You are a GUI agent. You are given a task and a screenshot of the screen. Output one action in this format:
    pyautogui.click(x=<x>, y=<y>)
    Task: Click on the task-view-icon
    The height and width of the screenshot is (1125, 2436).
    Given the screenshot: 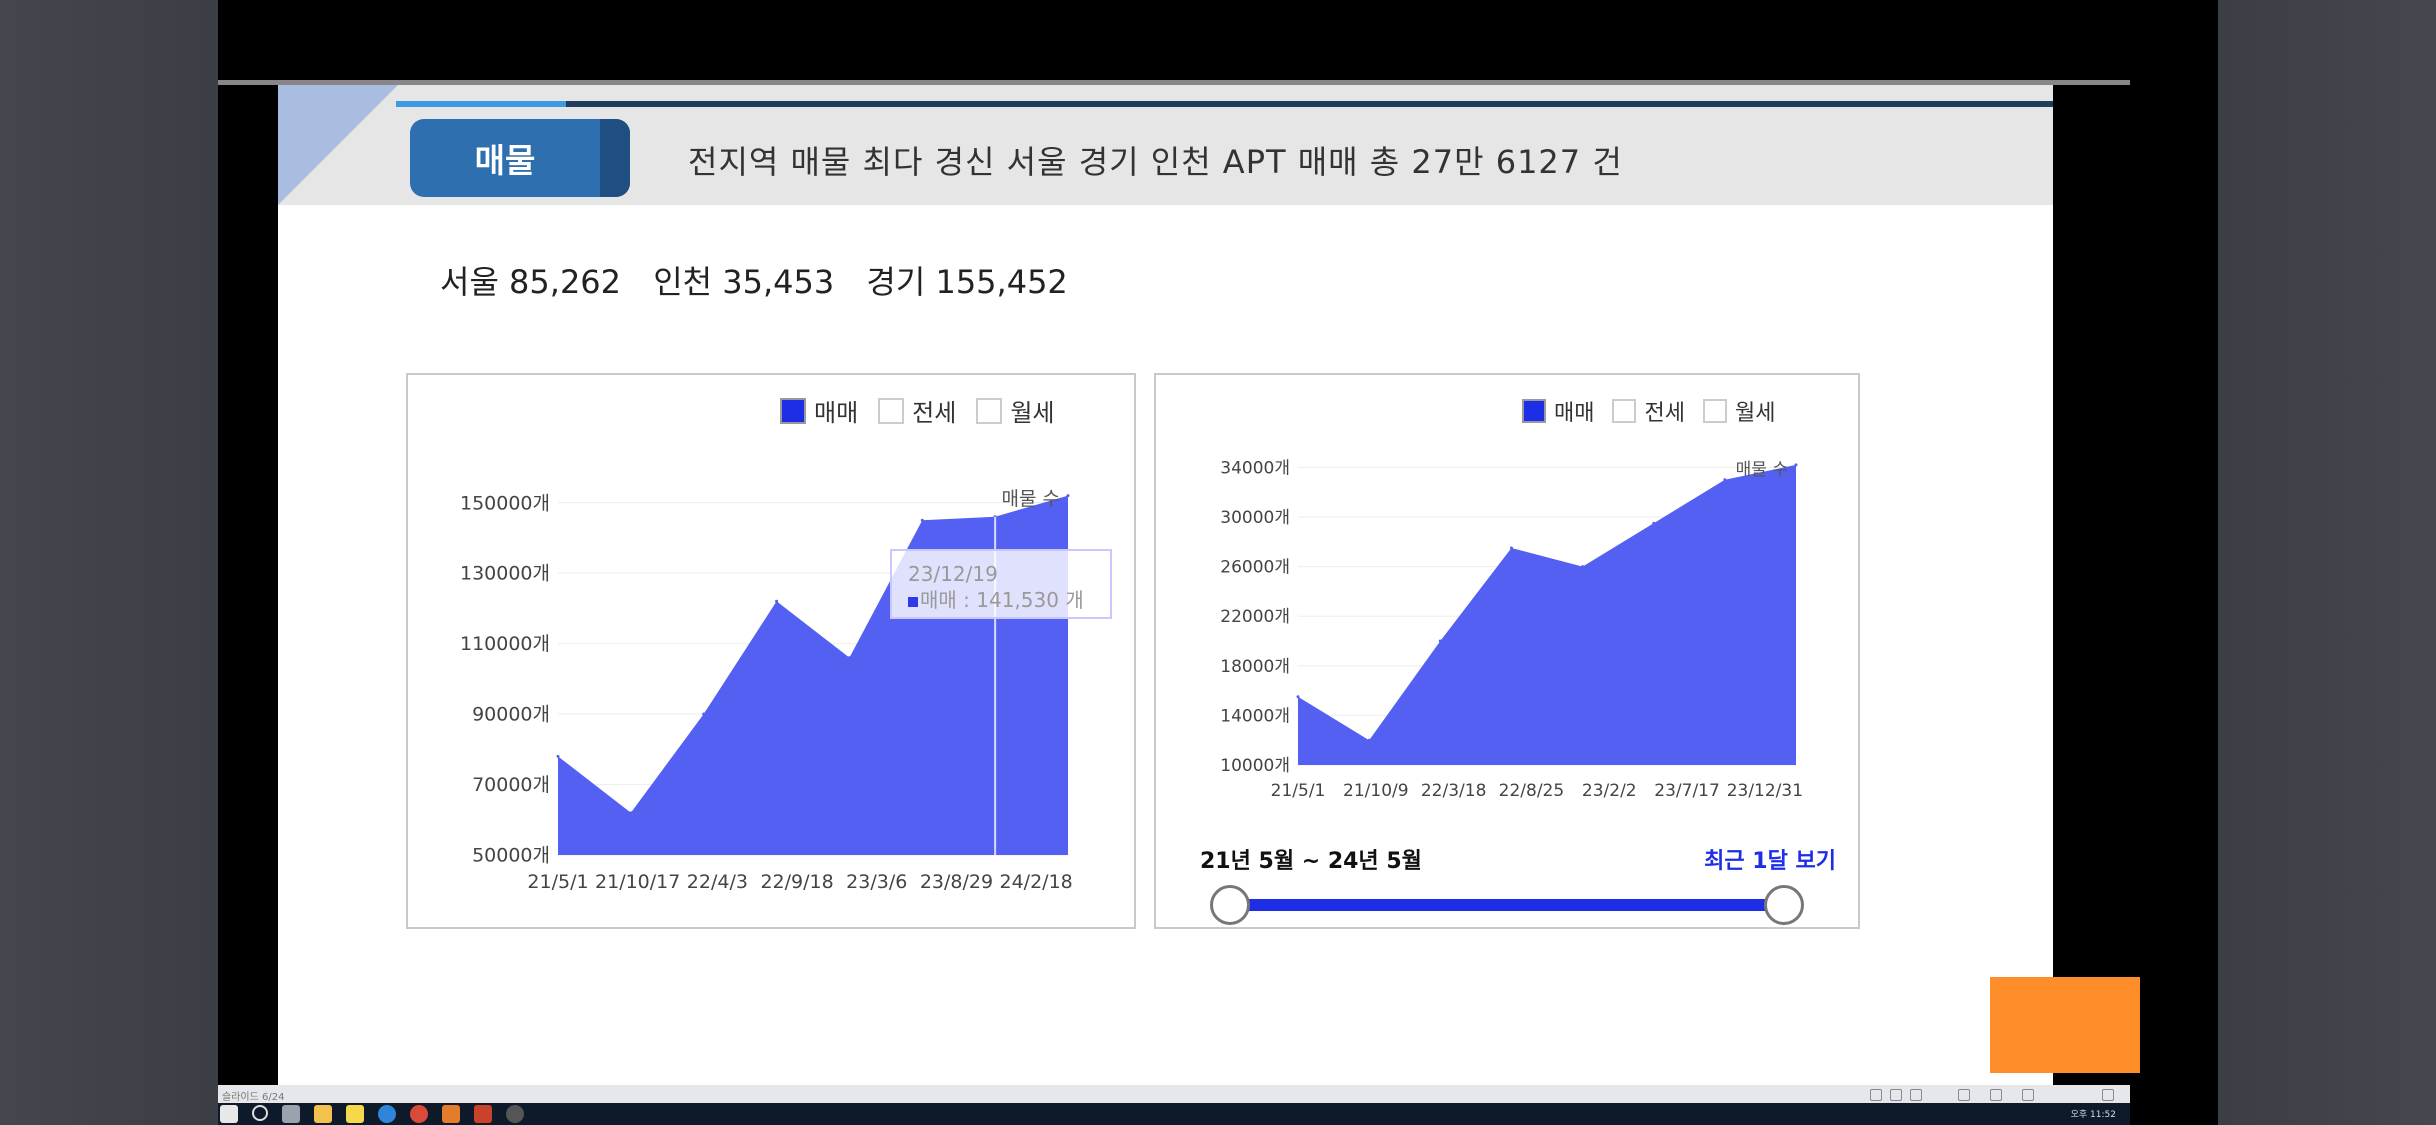 What is the action you would take?
    pyautogui.click(x=291, y=1114)
    